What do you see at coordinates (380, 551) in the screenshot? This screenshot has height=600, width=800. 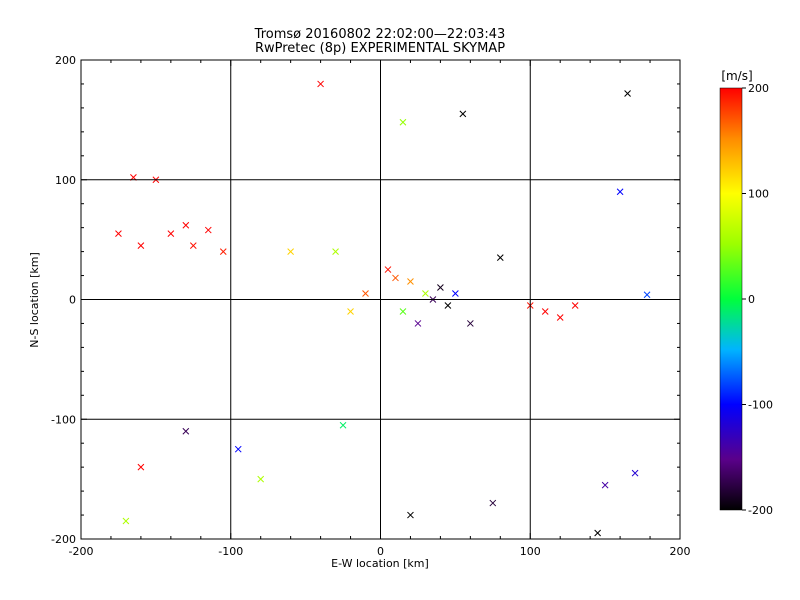 I see `x-tick-label: 0` at bounding box center [380, 551].